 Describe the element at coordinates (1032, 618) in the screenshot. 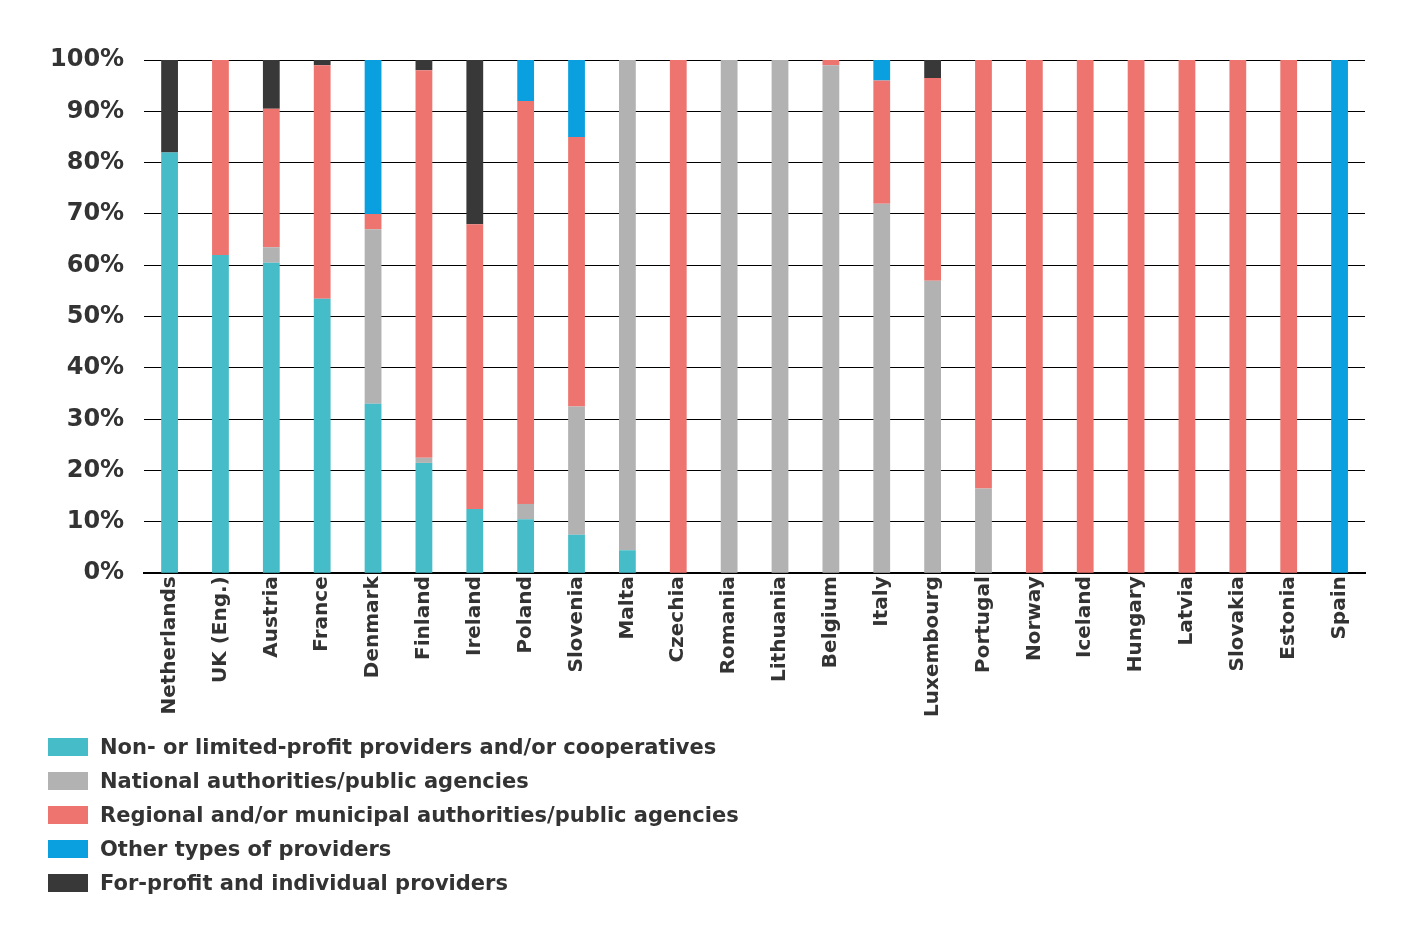

I see `x-tick-label: Norway` at that location.